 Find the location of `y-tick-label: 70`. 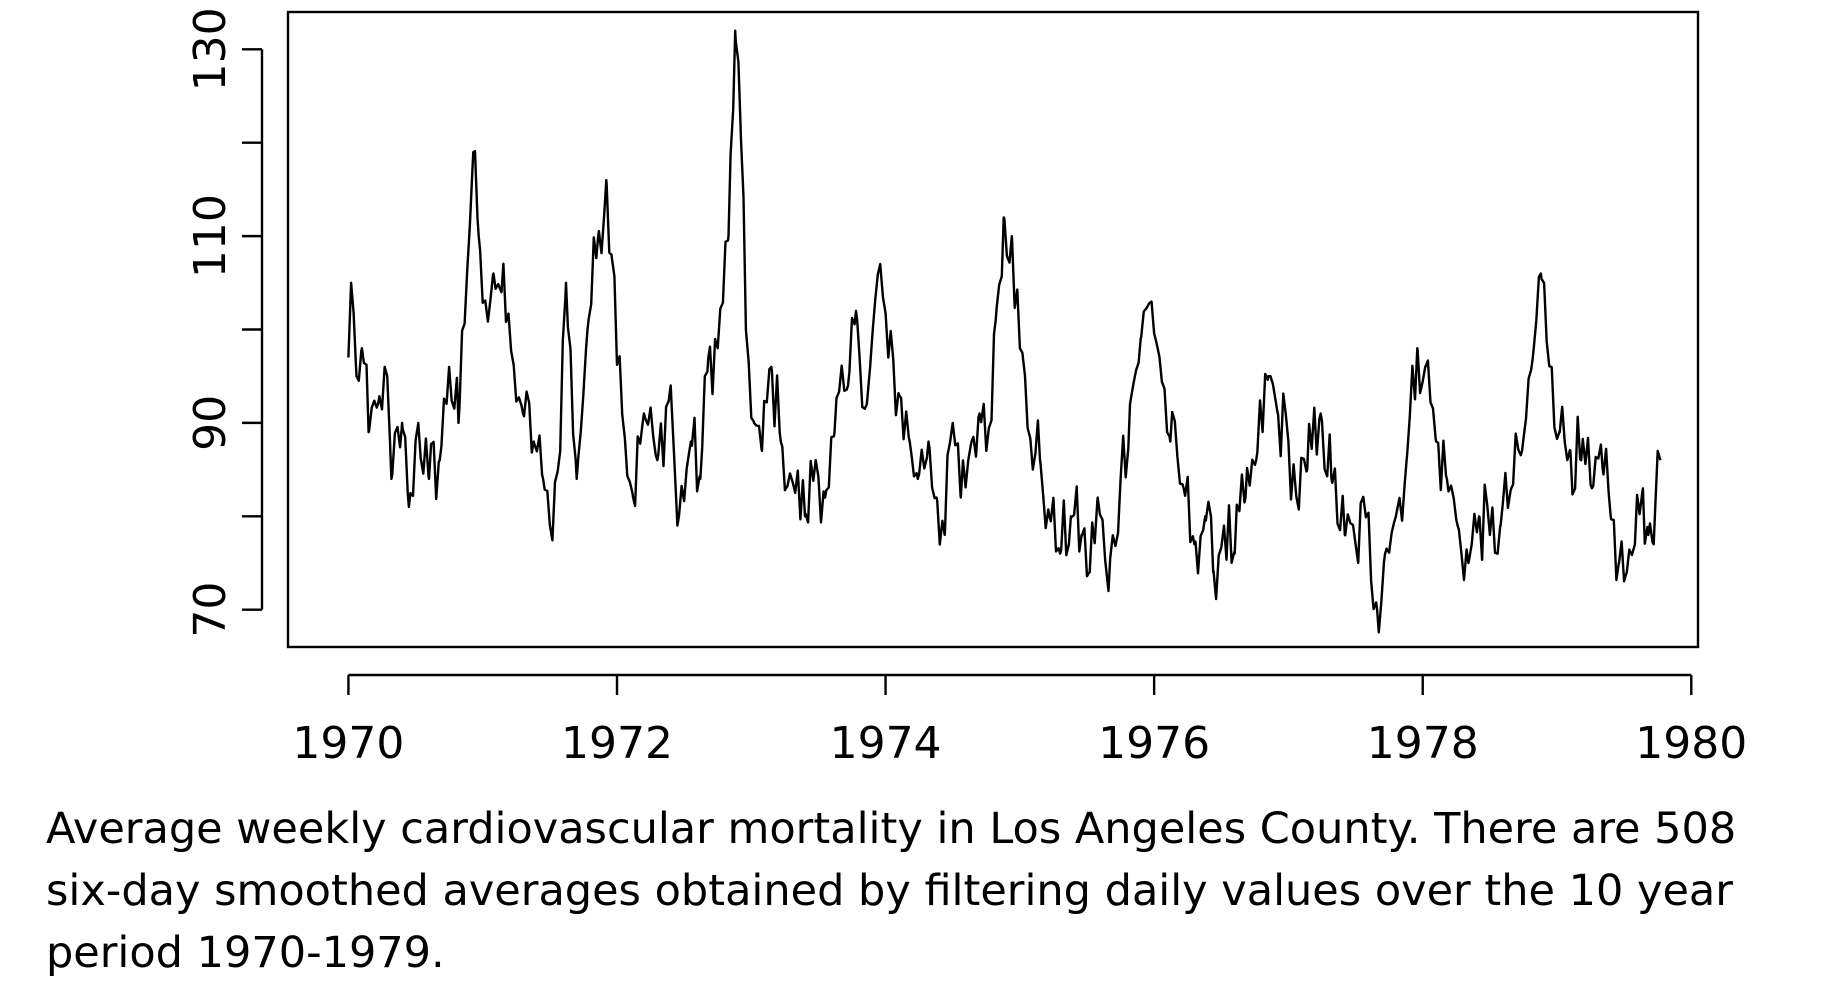

y-tick-label: 70 is located at coordinates (210, 610).